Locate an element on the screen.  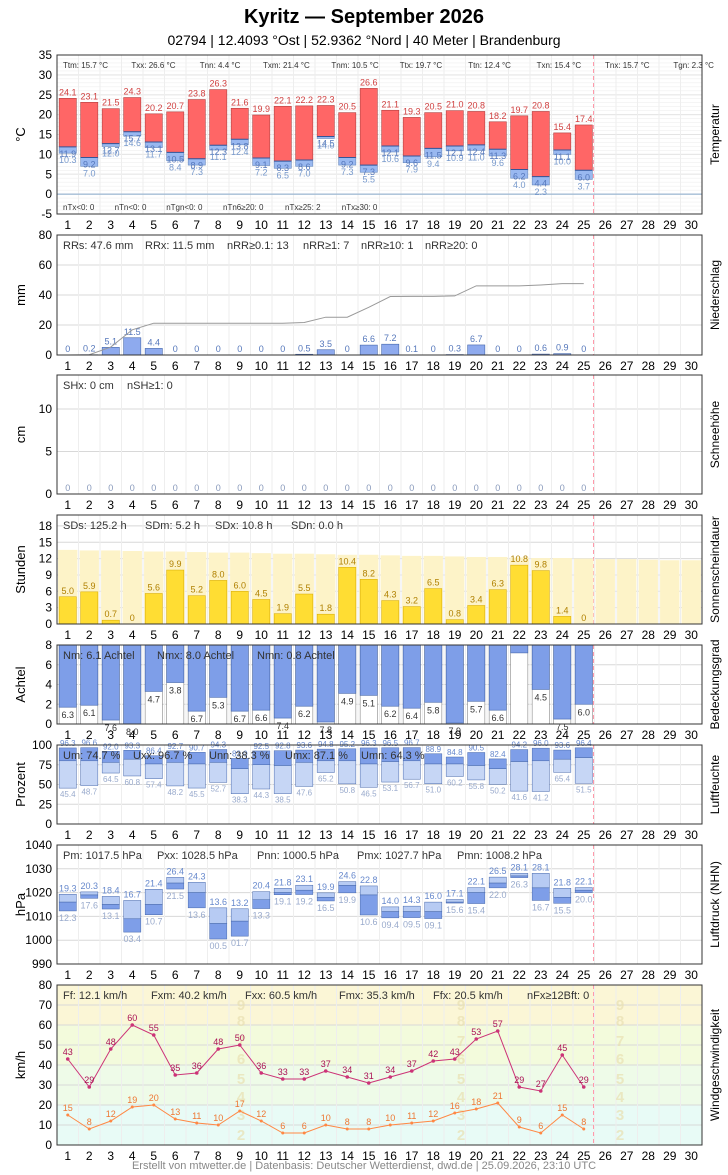
x-tick-label: 17 is located at coordinates (412, 635).